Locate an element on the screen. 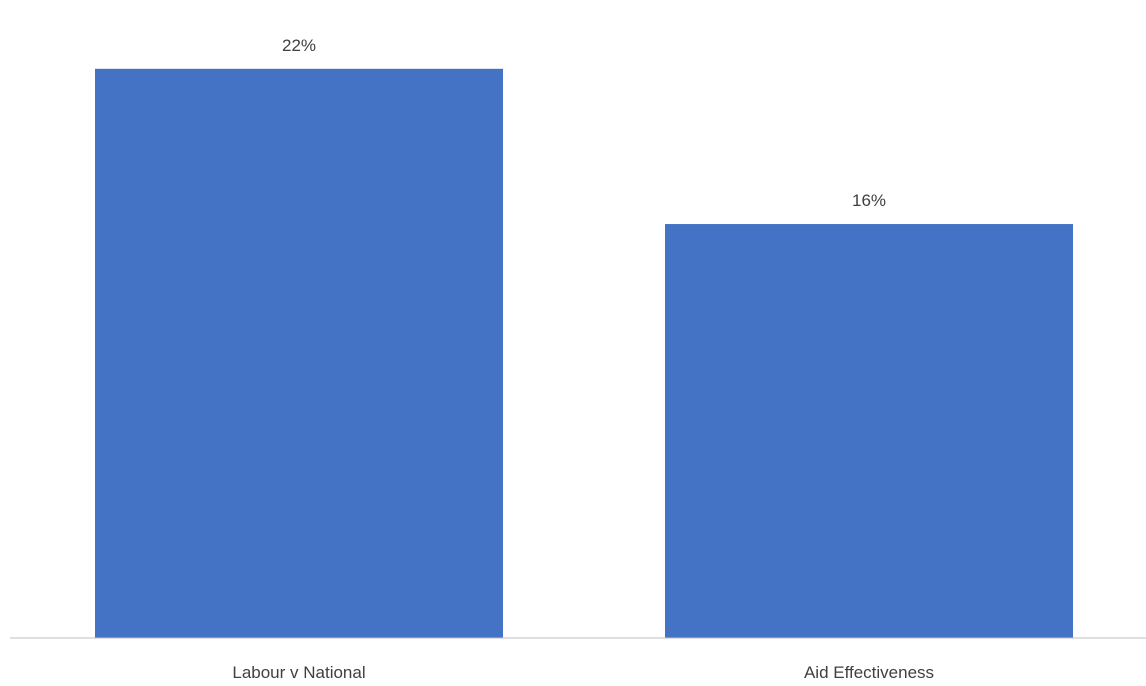 The height and width of the screenshot is (686, 1146). data-label-2: 16% is located at coordinates (869, 200).